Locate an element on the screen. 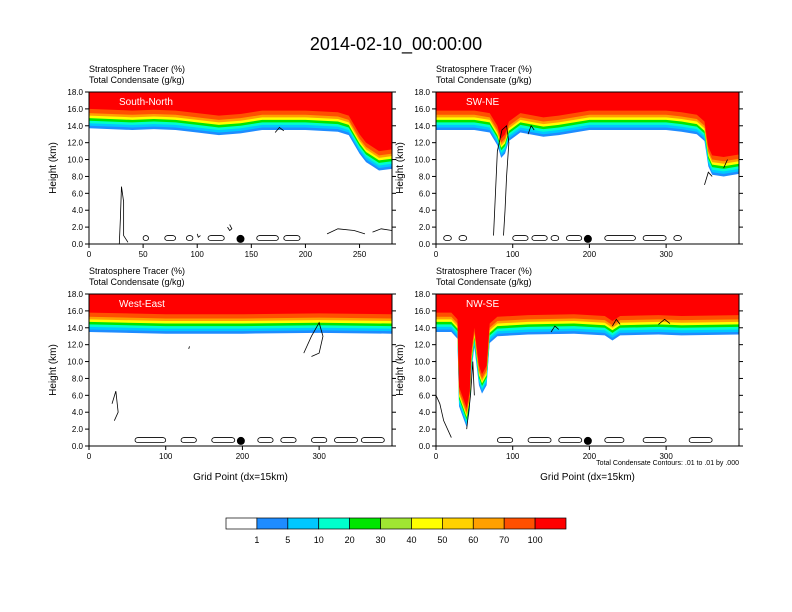 This screenshot has height=612, width=792. panel-header-tracer: Stratosphere Tracer (%) is located at coordinates (137, 271).